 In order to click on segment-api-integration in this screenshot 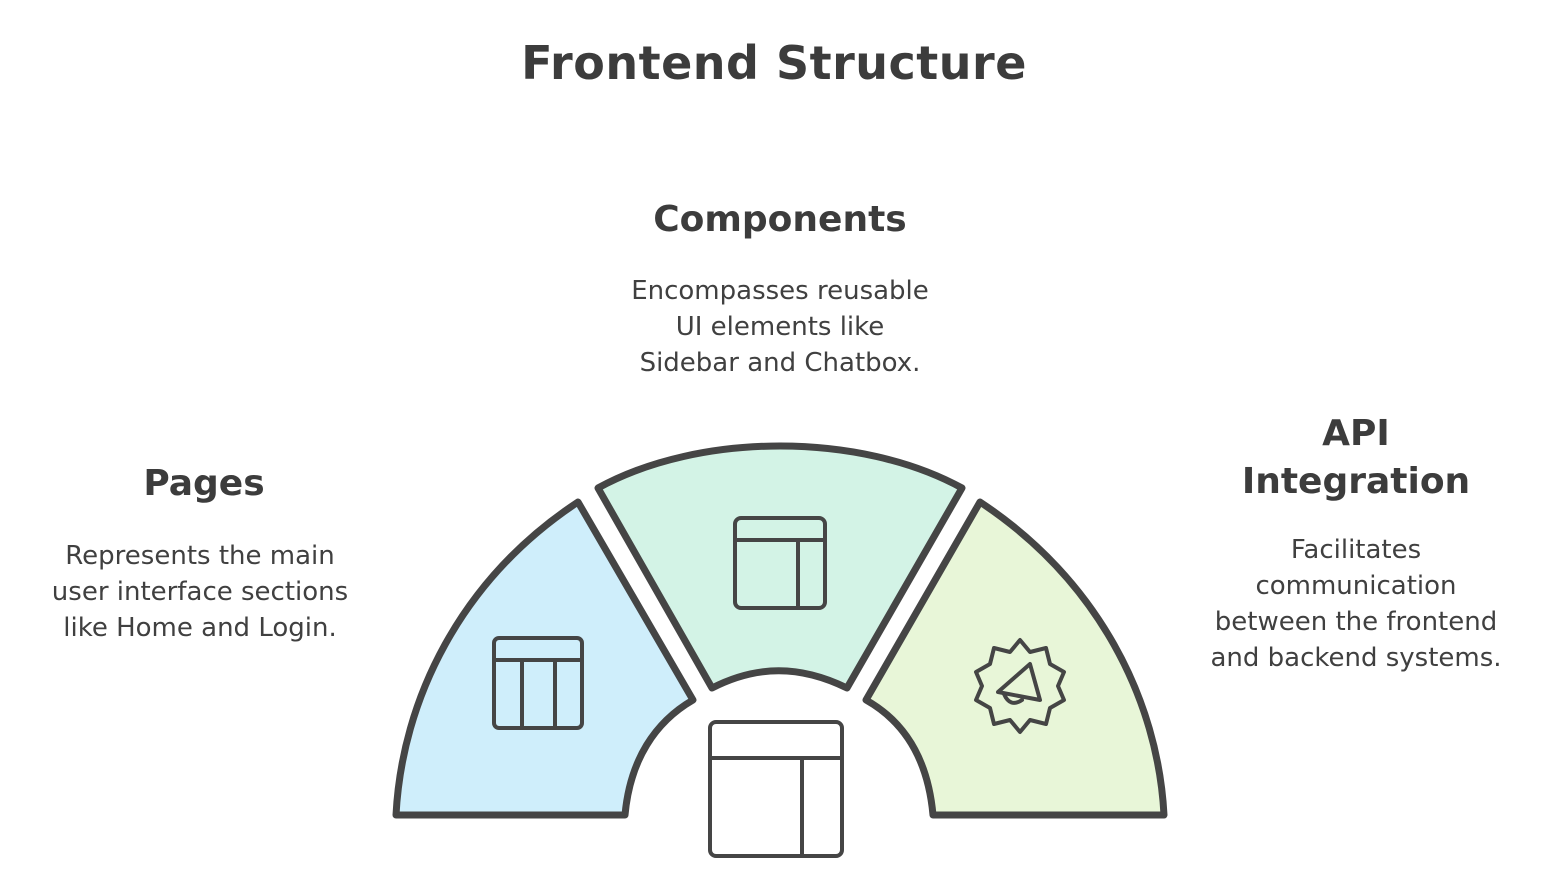, I will do `click(1015, 658)`.